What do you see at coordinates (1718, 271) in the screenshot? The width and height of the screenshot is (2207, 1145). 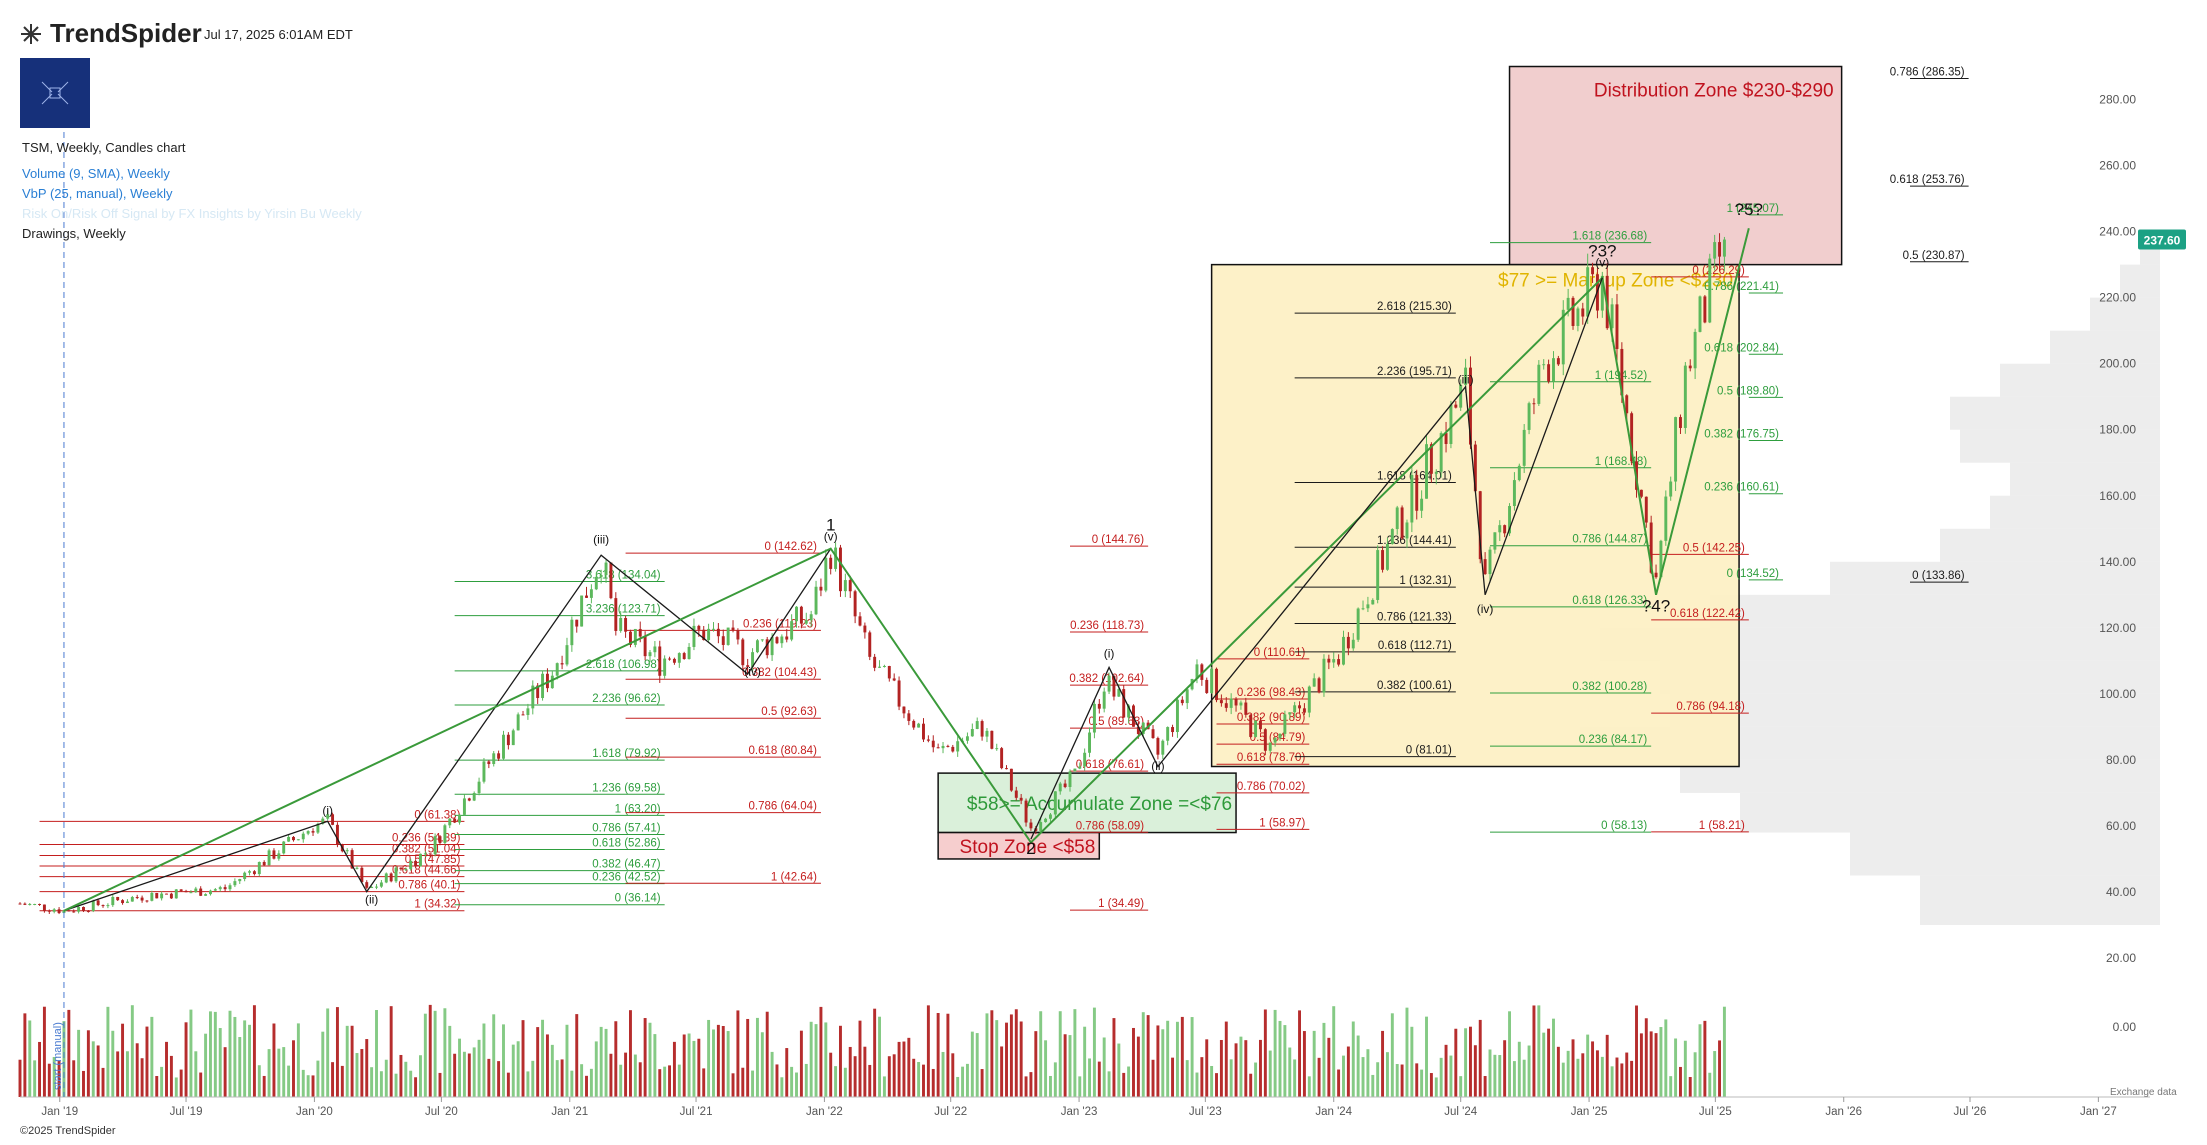 I see `fib-label: 0 (226.29)` at bounding box center [1718, 271].